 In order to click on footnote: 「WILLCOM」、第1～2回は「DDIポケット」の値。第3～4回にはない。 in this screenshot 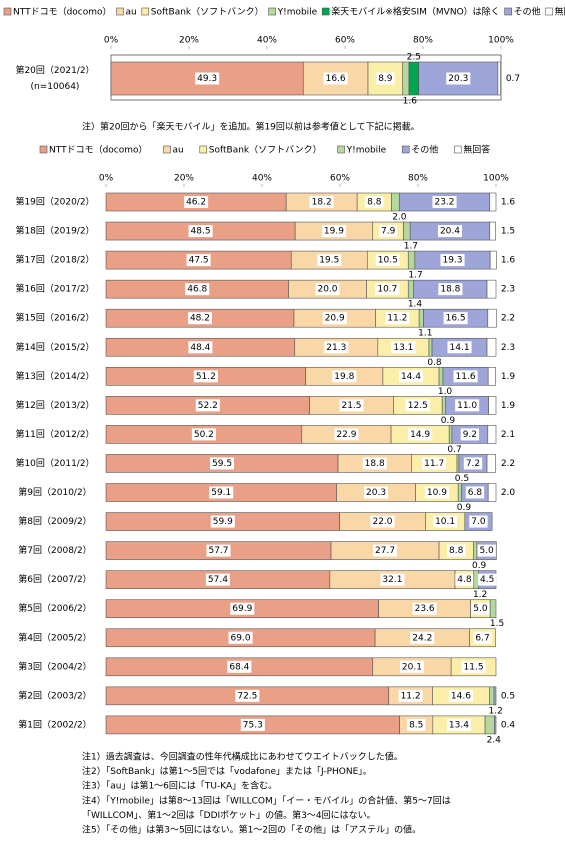, I will do `click(229, 815)`.